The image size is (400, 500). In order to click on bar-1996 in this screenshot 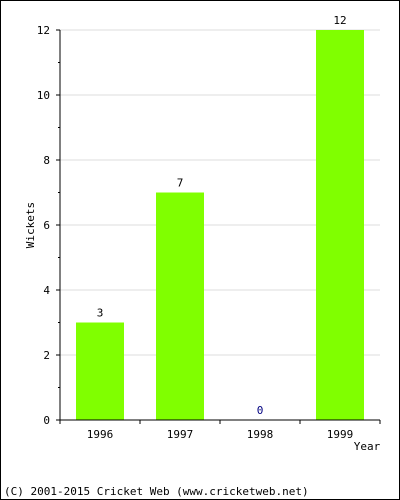, I will do `click(100, 371)`.